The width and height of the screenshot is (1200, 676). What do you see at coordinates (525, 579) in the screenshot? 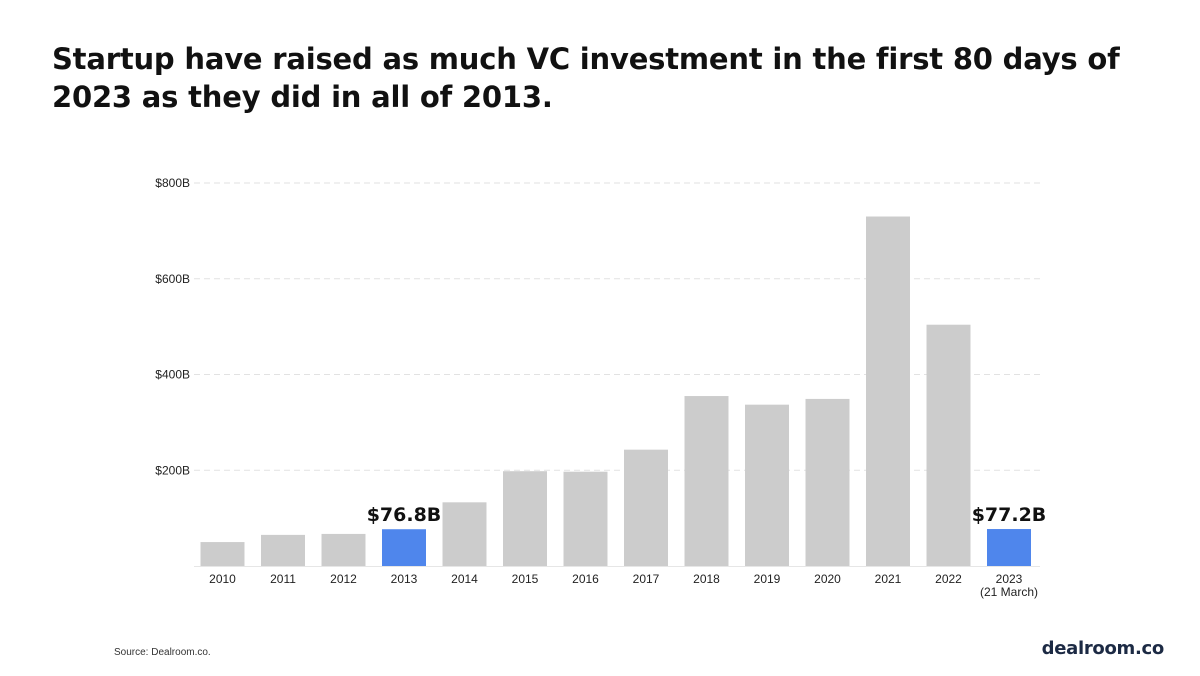
I see `x-tick-label: 2015` at bounding box center [525, 579].